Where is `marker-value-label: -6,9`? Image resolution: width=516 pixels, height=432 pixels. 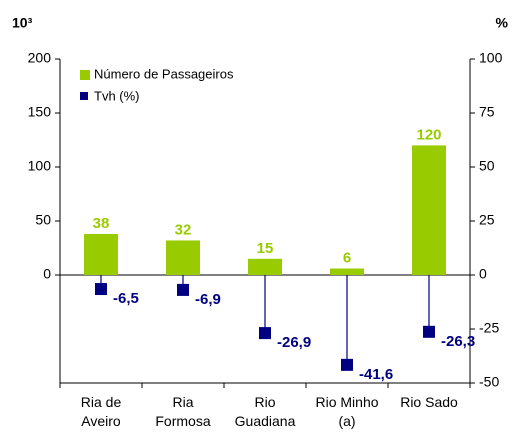 marker-value-label: -6,9 is located at coordinates (208, 299).